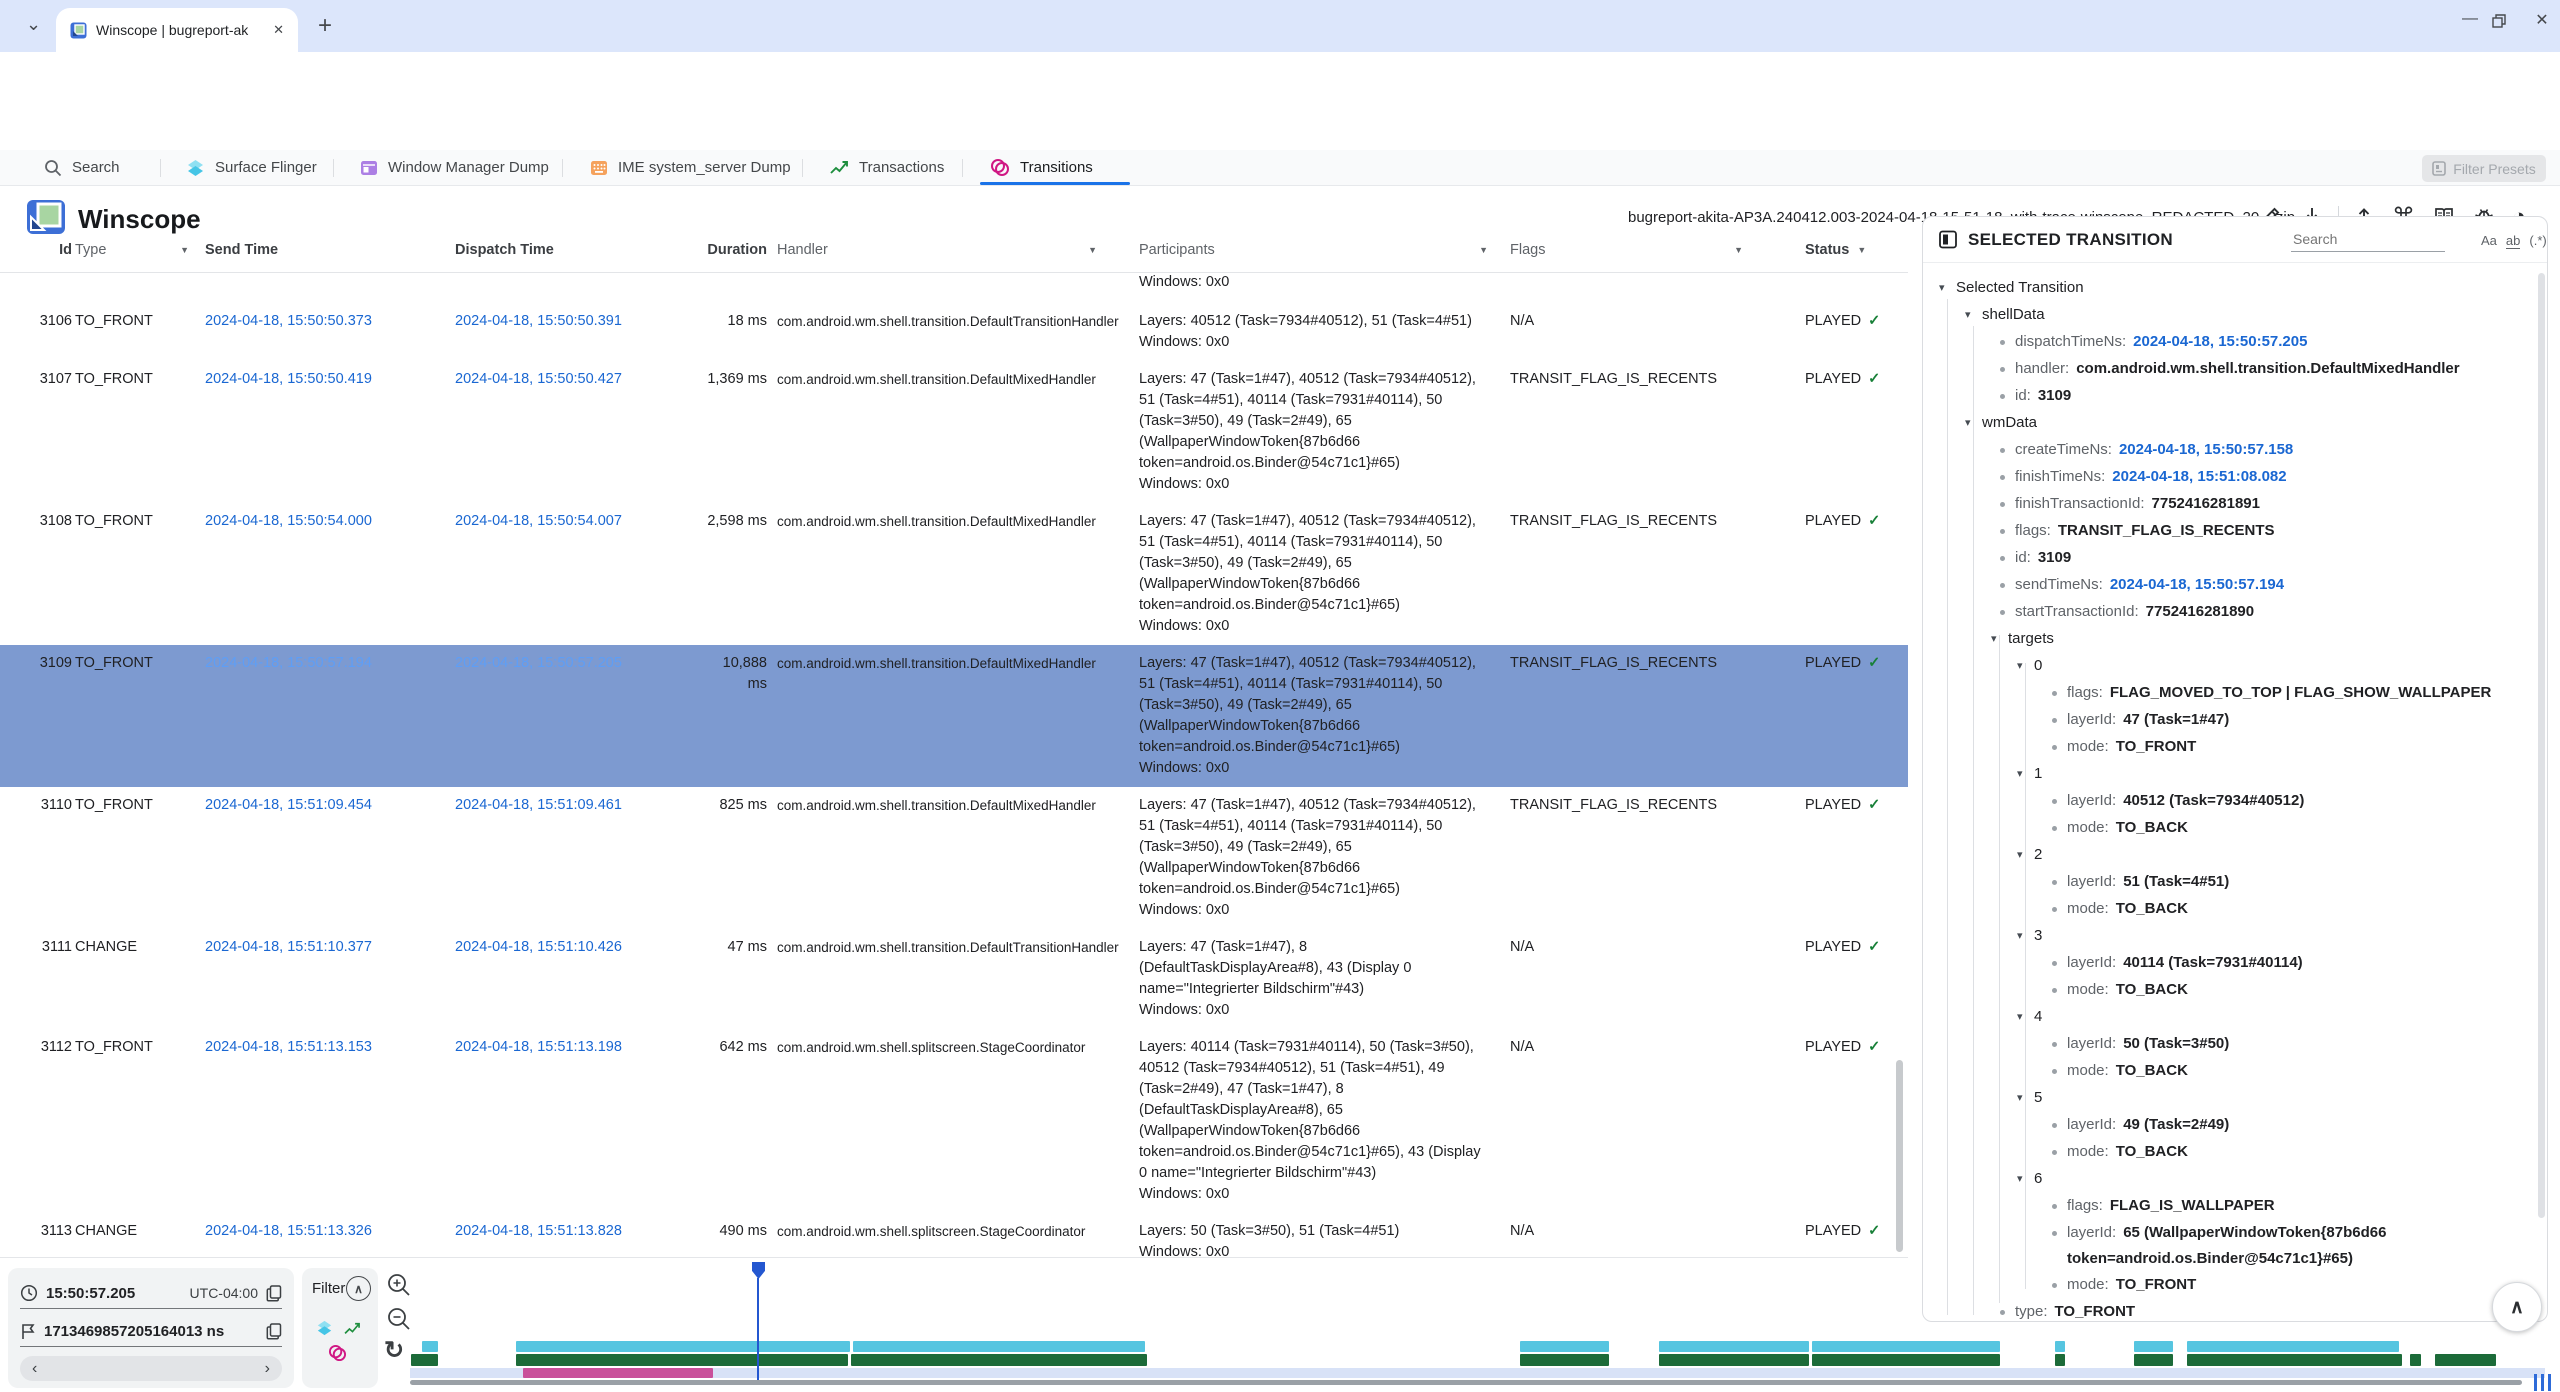 The height and width of the screenshot is (1392, 2560). What do you see at coordinates (82, 167) in the screenshot?
I see `tab-search: Search` at bounding box center [82, 167].